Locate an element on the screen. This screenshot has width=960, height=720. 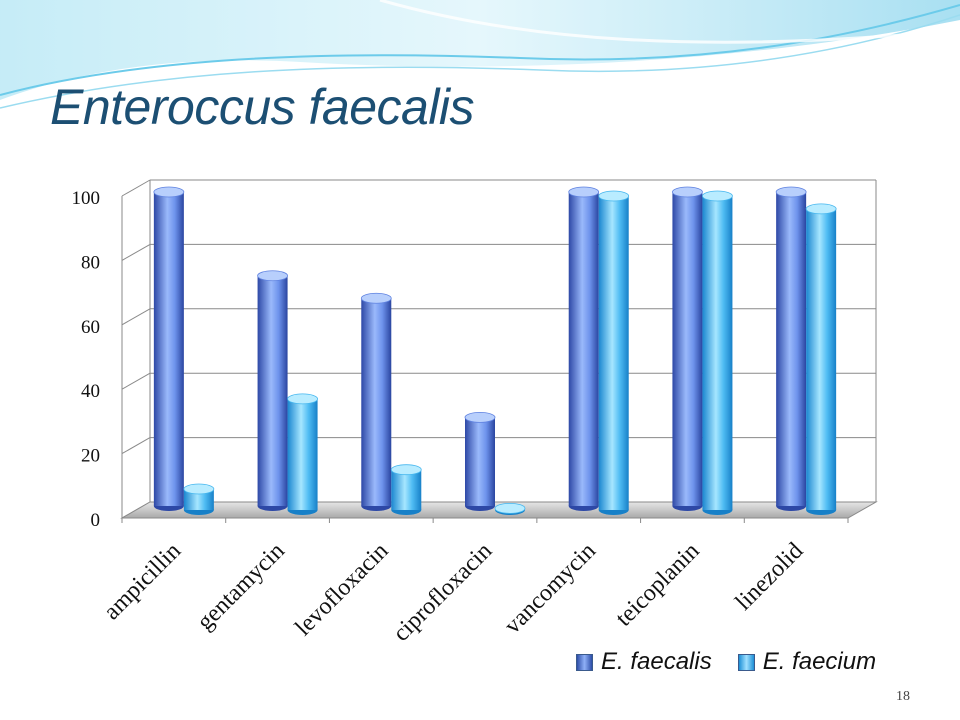
legend-item-faecium: E. faecium is located at coordinates (807, 662).